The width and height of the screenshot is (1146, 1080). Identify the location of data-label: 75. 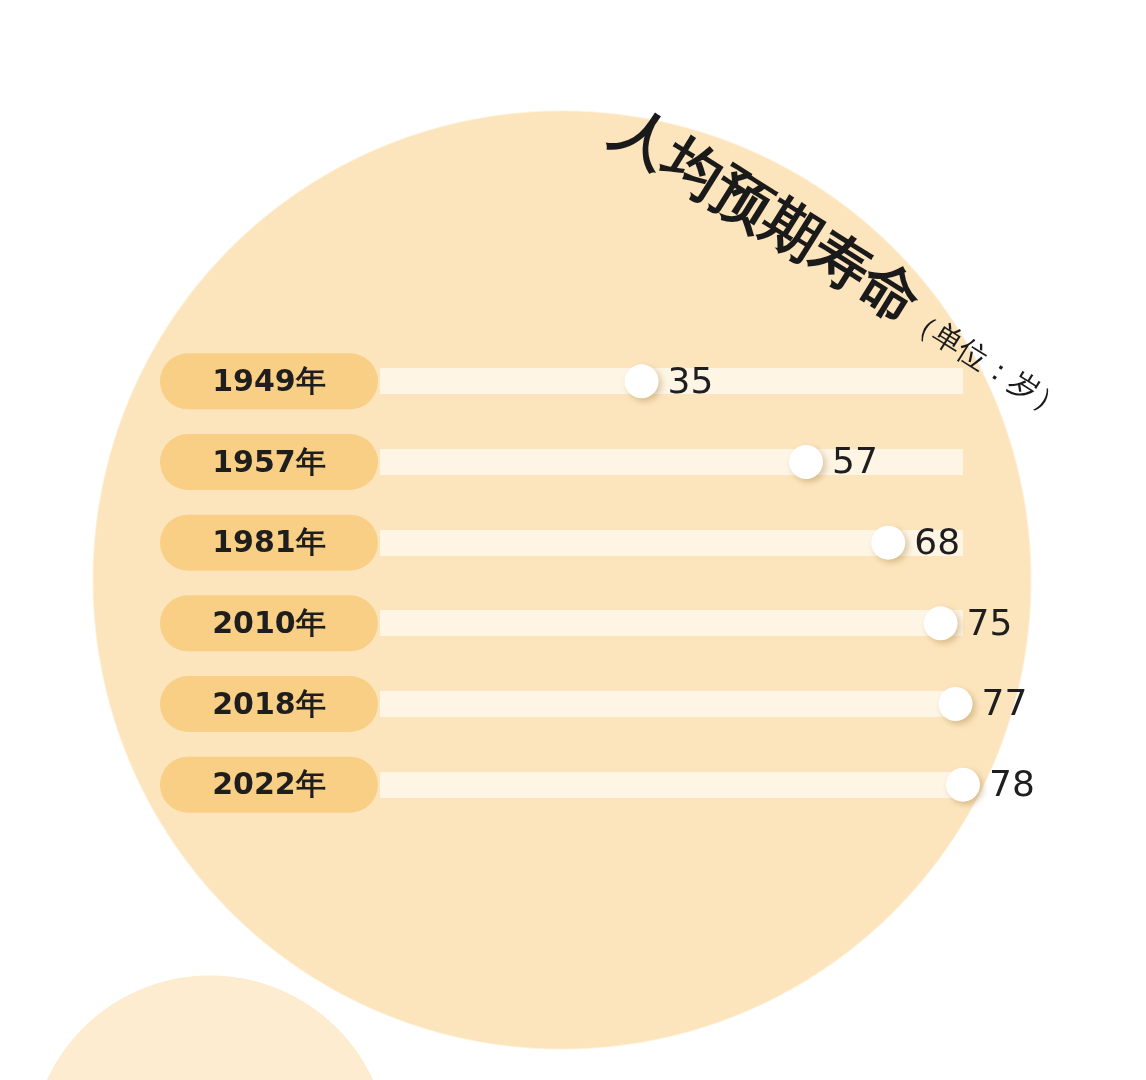
(989, 622).